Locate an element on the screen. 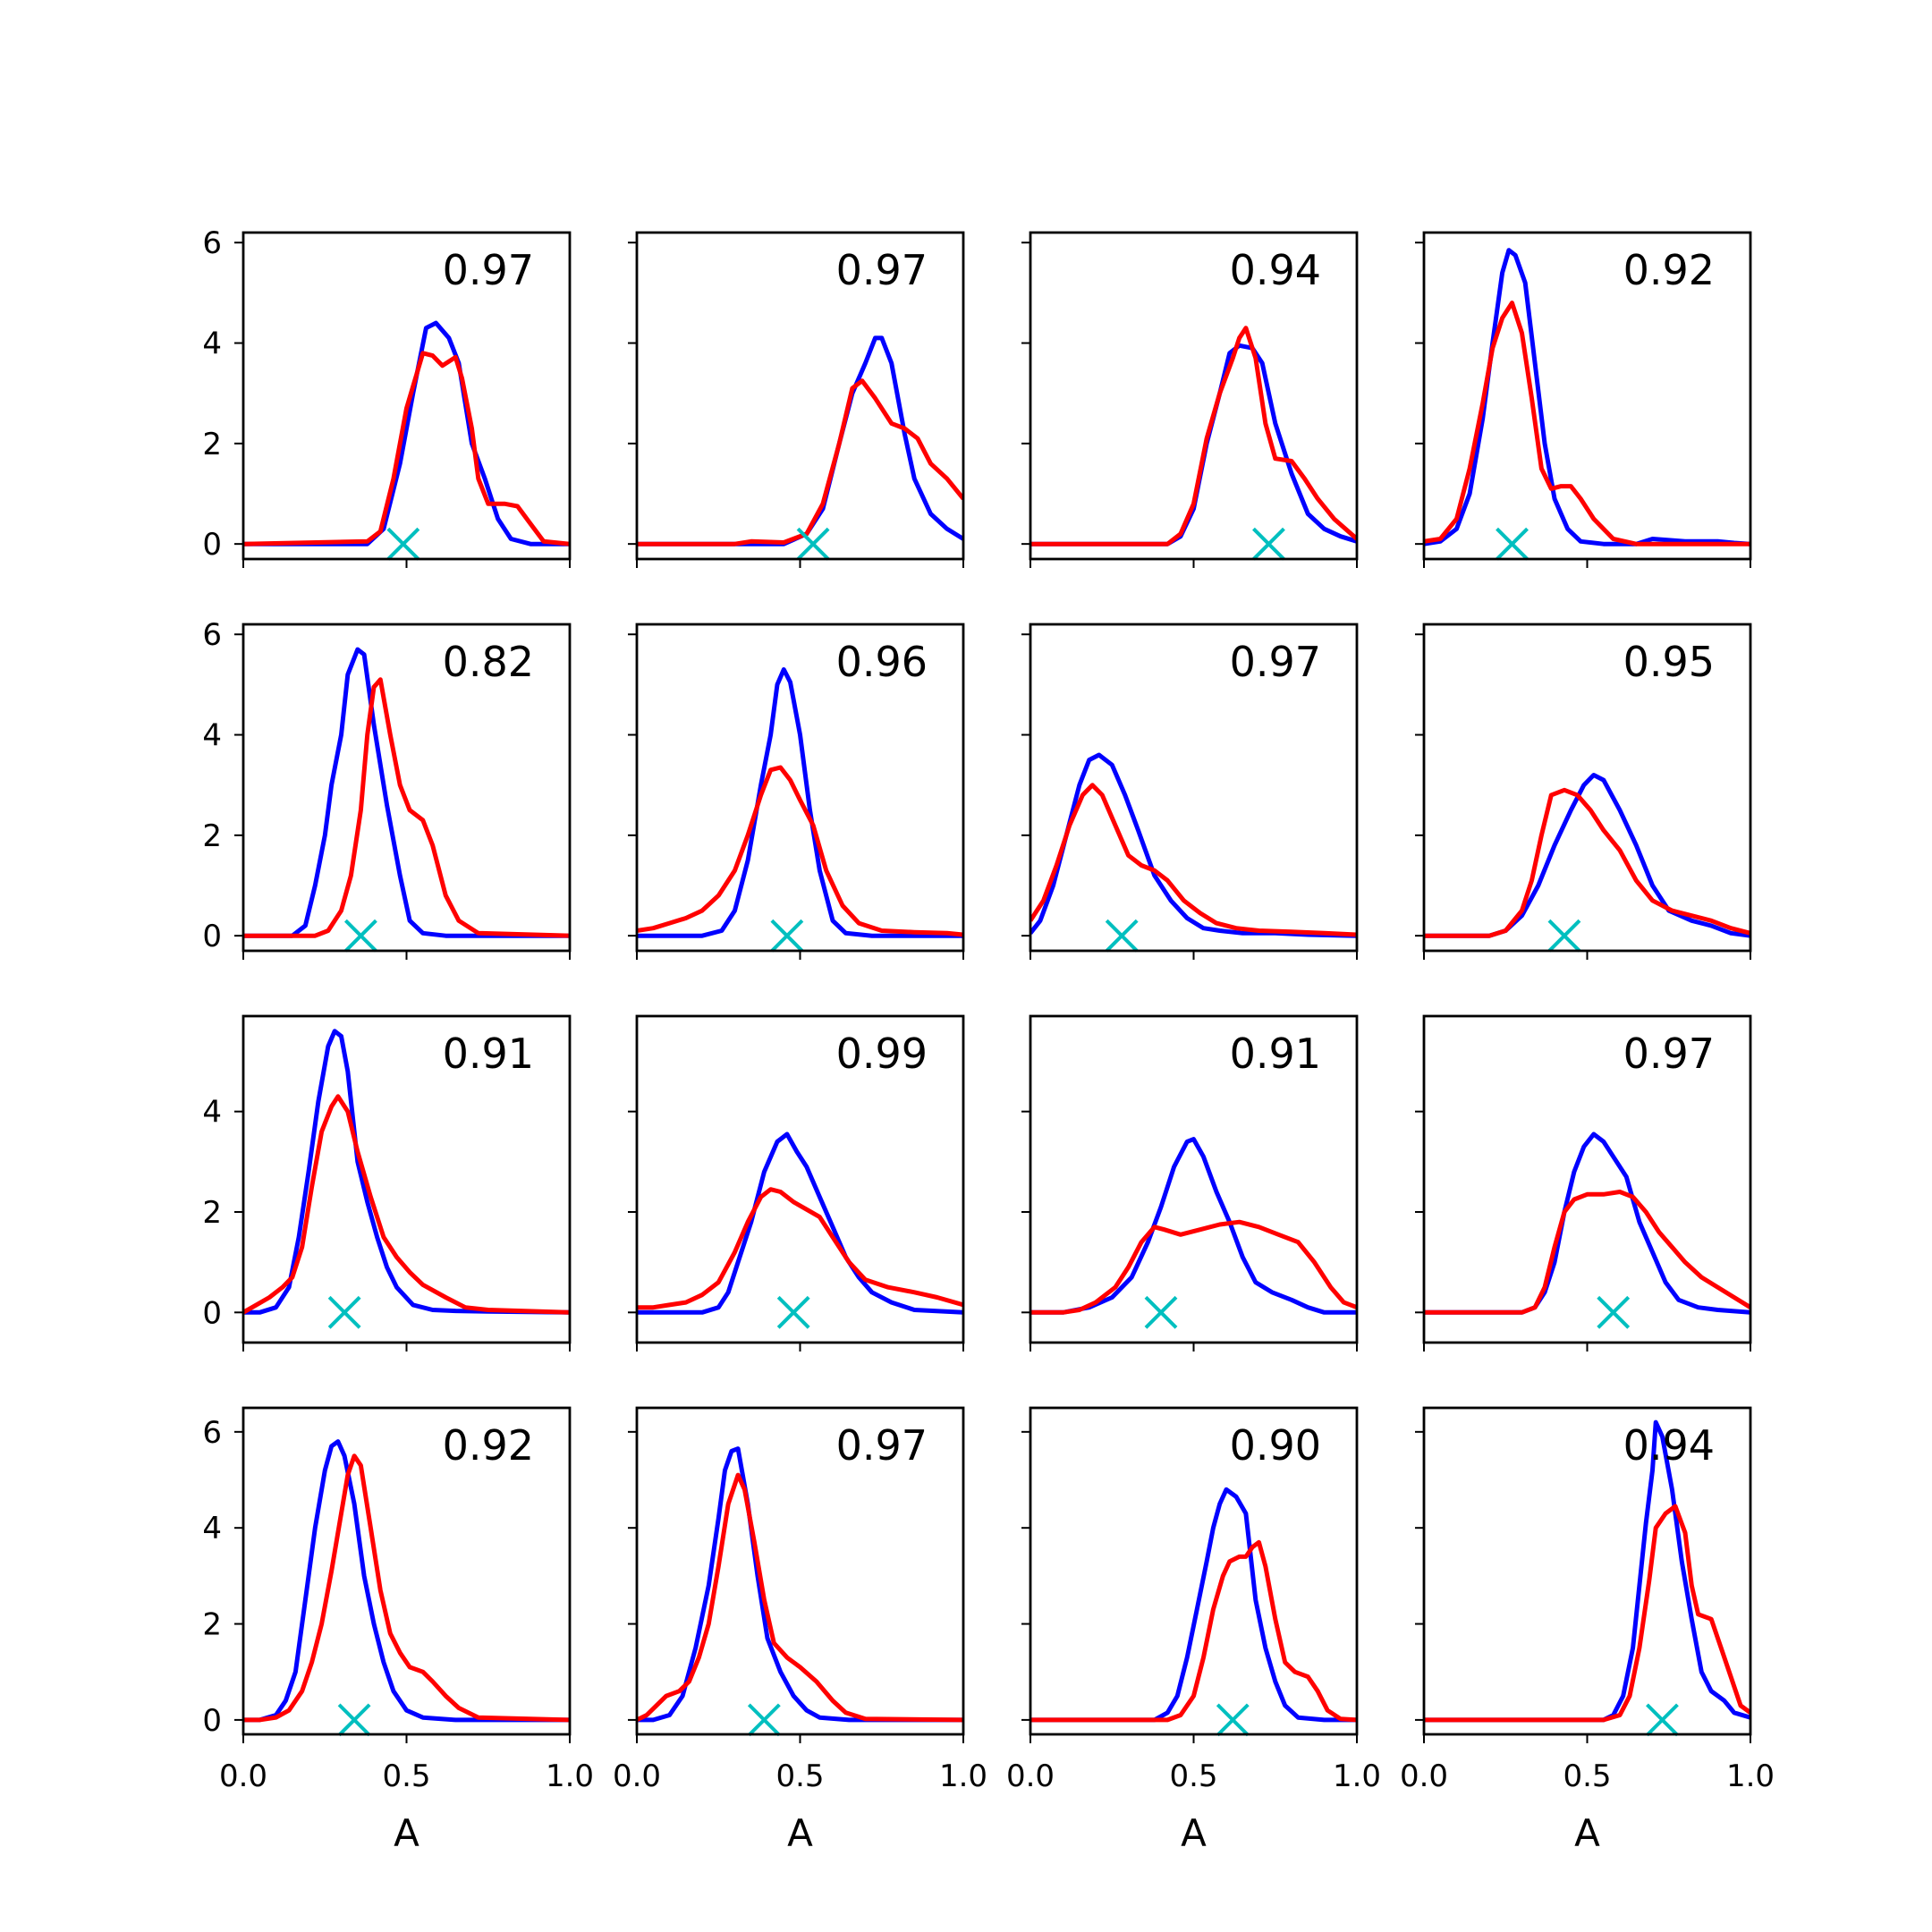  panel-5: 0 2 4 6 0.82 is located at coordinates (387, 788).